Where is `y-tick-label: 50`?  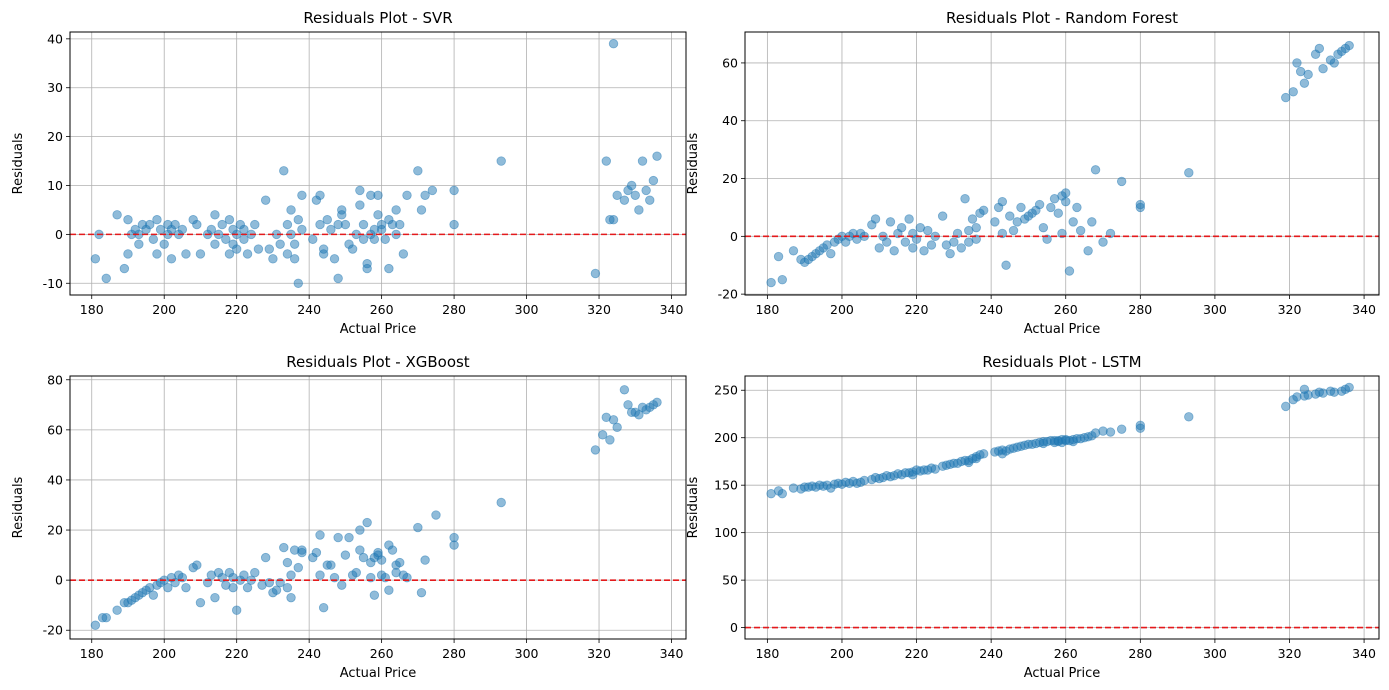 y-tick-label: 50 is located at coordinates (730, 580).